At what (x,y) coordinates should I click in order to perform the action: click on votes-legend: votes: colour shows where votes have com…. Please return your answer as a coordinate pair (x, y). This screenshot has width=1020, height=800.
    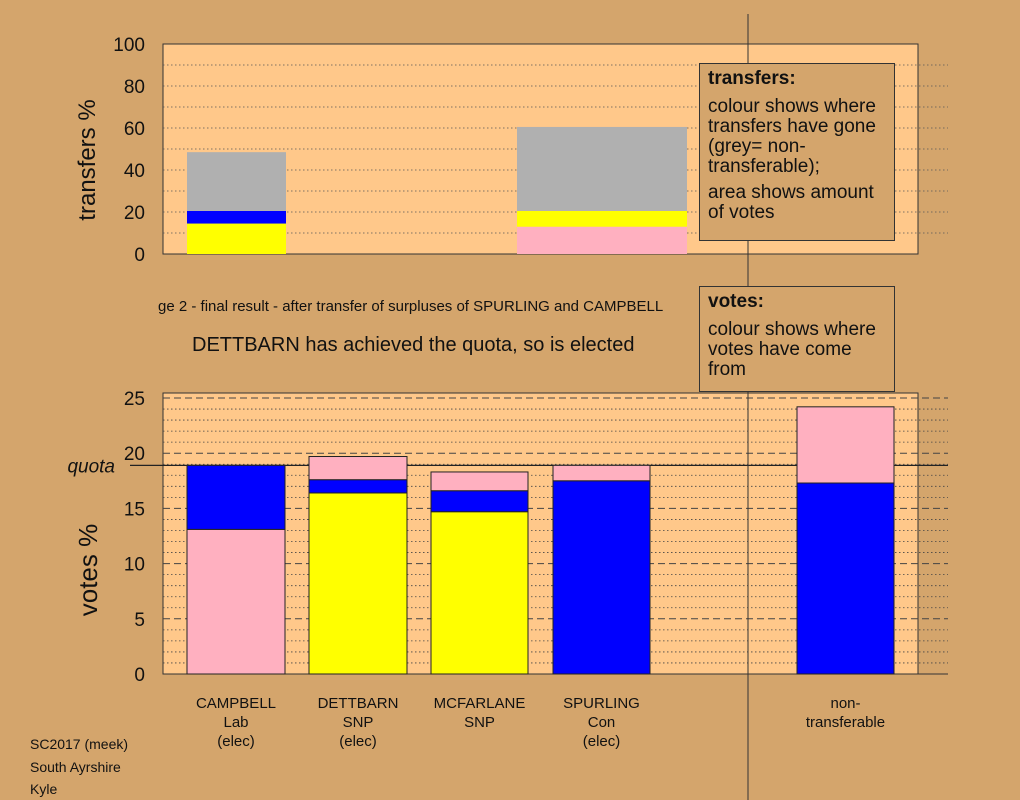
    Looking at the image, I should click on (797, 339).